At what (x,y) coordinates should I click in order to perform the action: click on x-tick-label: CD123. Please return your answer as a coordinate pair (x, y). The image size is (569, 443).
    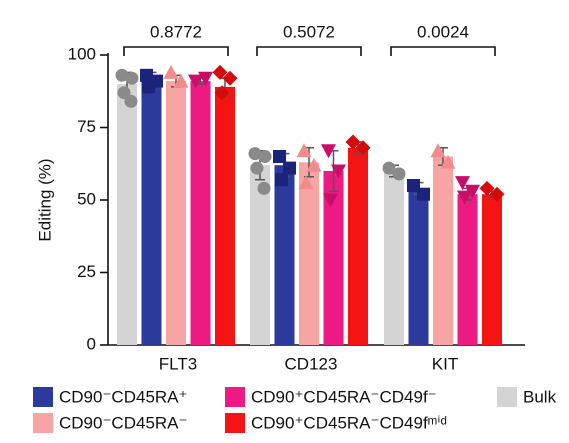
    Looking at the image, I should click on (311, 363).